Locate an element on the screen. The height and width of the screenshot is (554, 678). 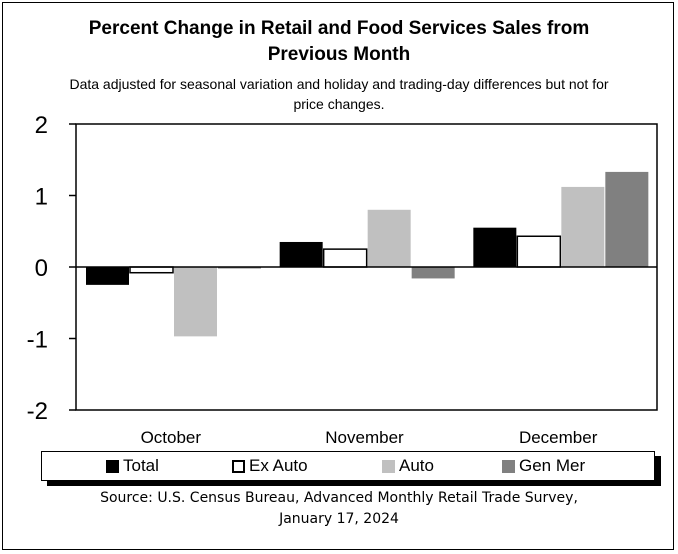
y-tick-label: 1 is located at coordinates (41, 197).